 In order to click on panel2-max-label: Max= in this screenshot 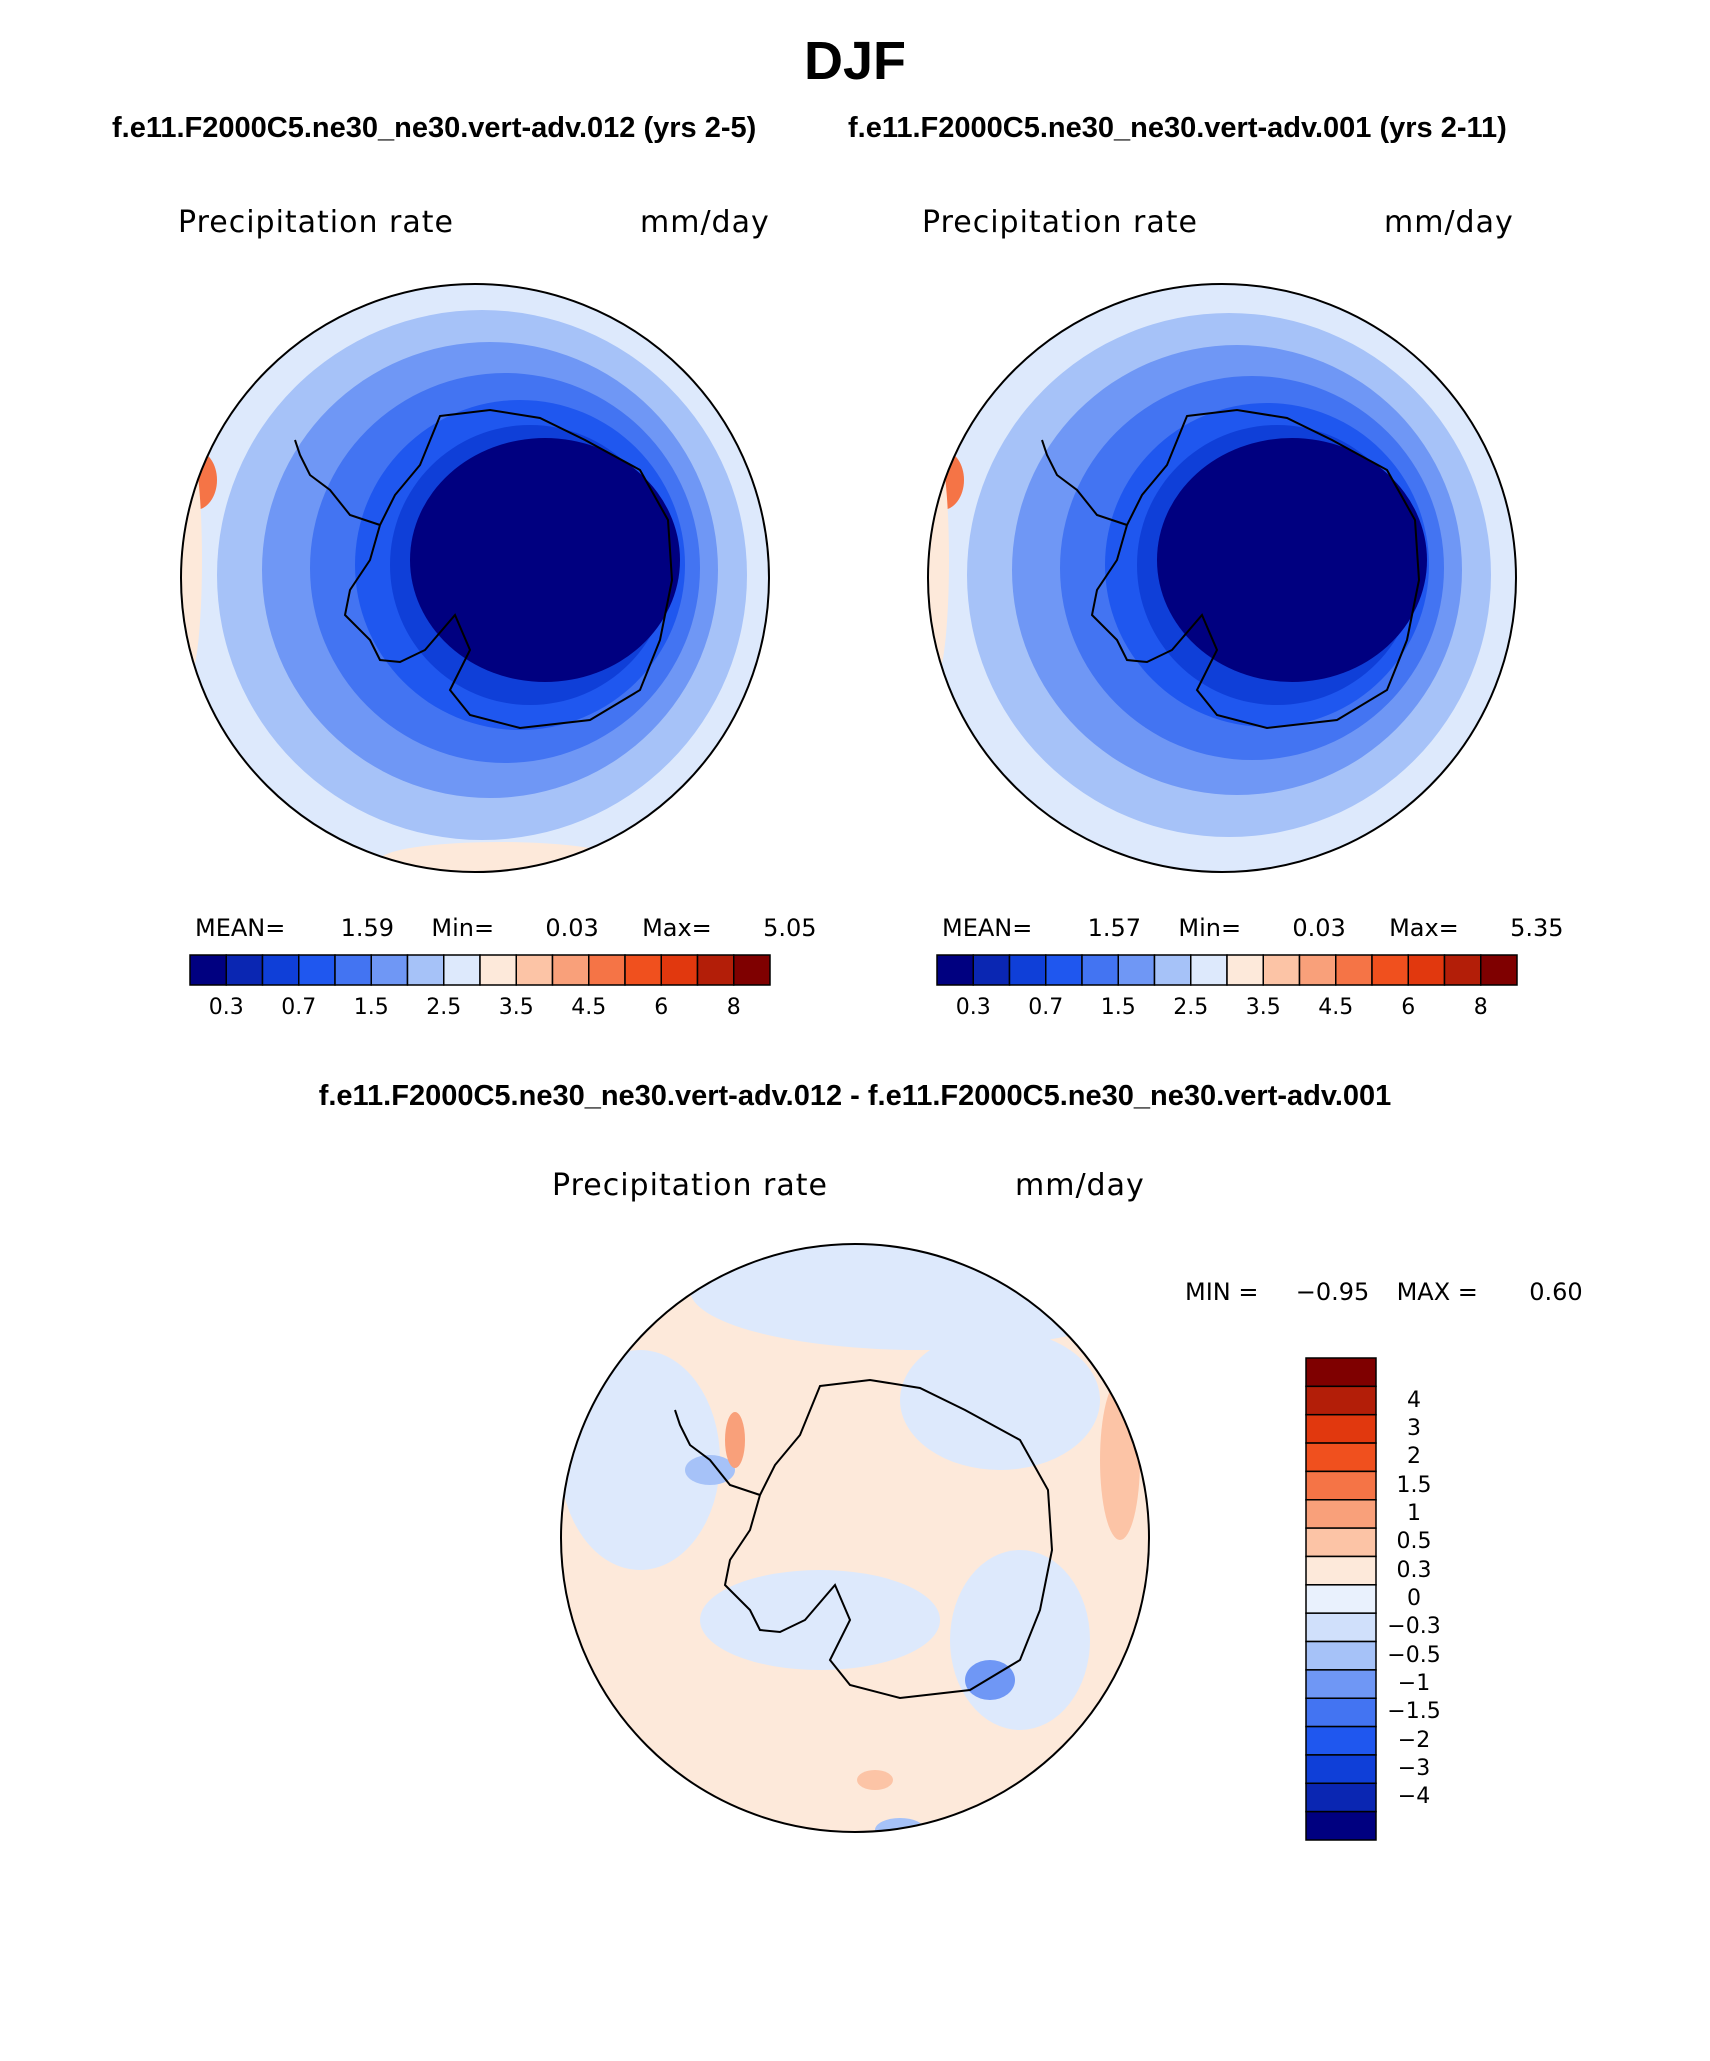, I will do `click(1424, 928)`.